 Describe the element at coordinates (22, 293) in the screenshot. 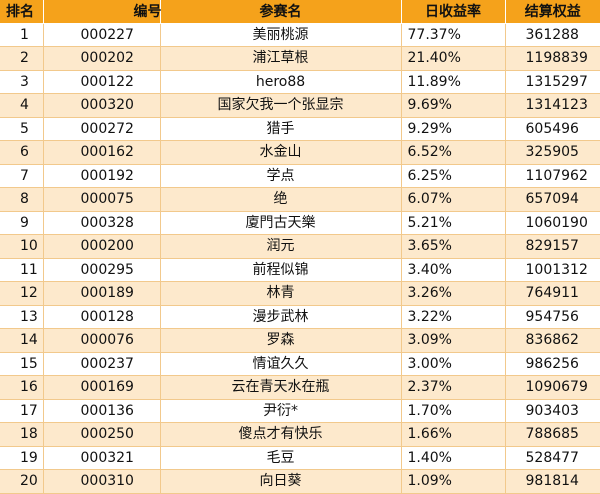

I see `cell-rank: 12` at that location.